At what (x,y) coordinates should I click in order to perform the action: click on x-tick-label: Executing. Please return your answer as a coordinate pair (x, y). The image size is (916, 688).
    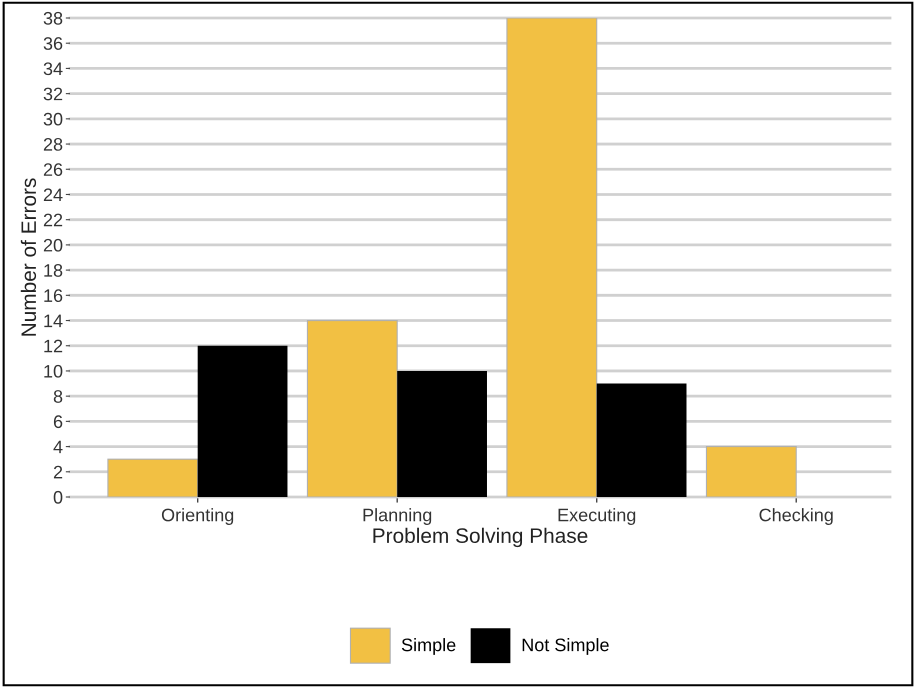
    Looking at the image, I should click on (597, 516).